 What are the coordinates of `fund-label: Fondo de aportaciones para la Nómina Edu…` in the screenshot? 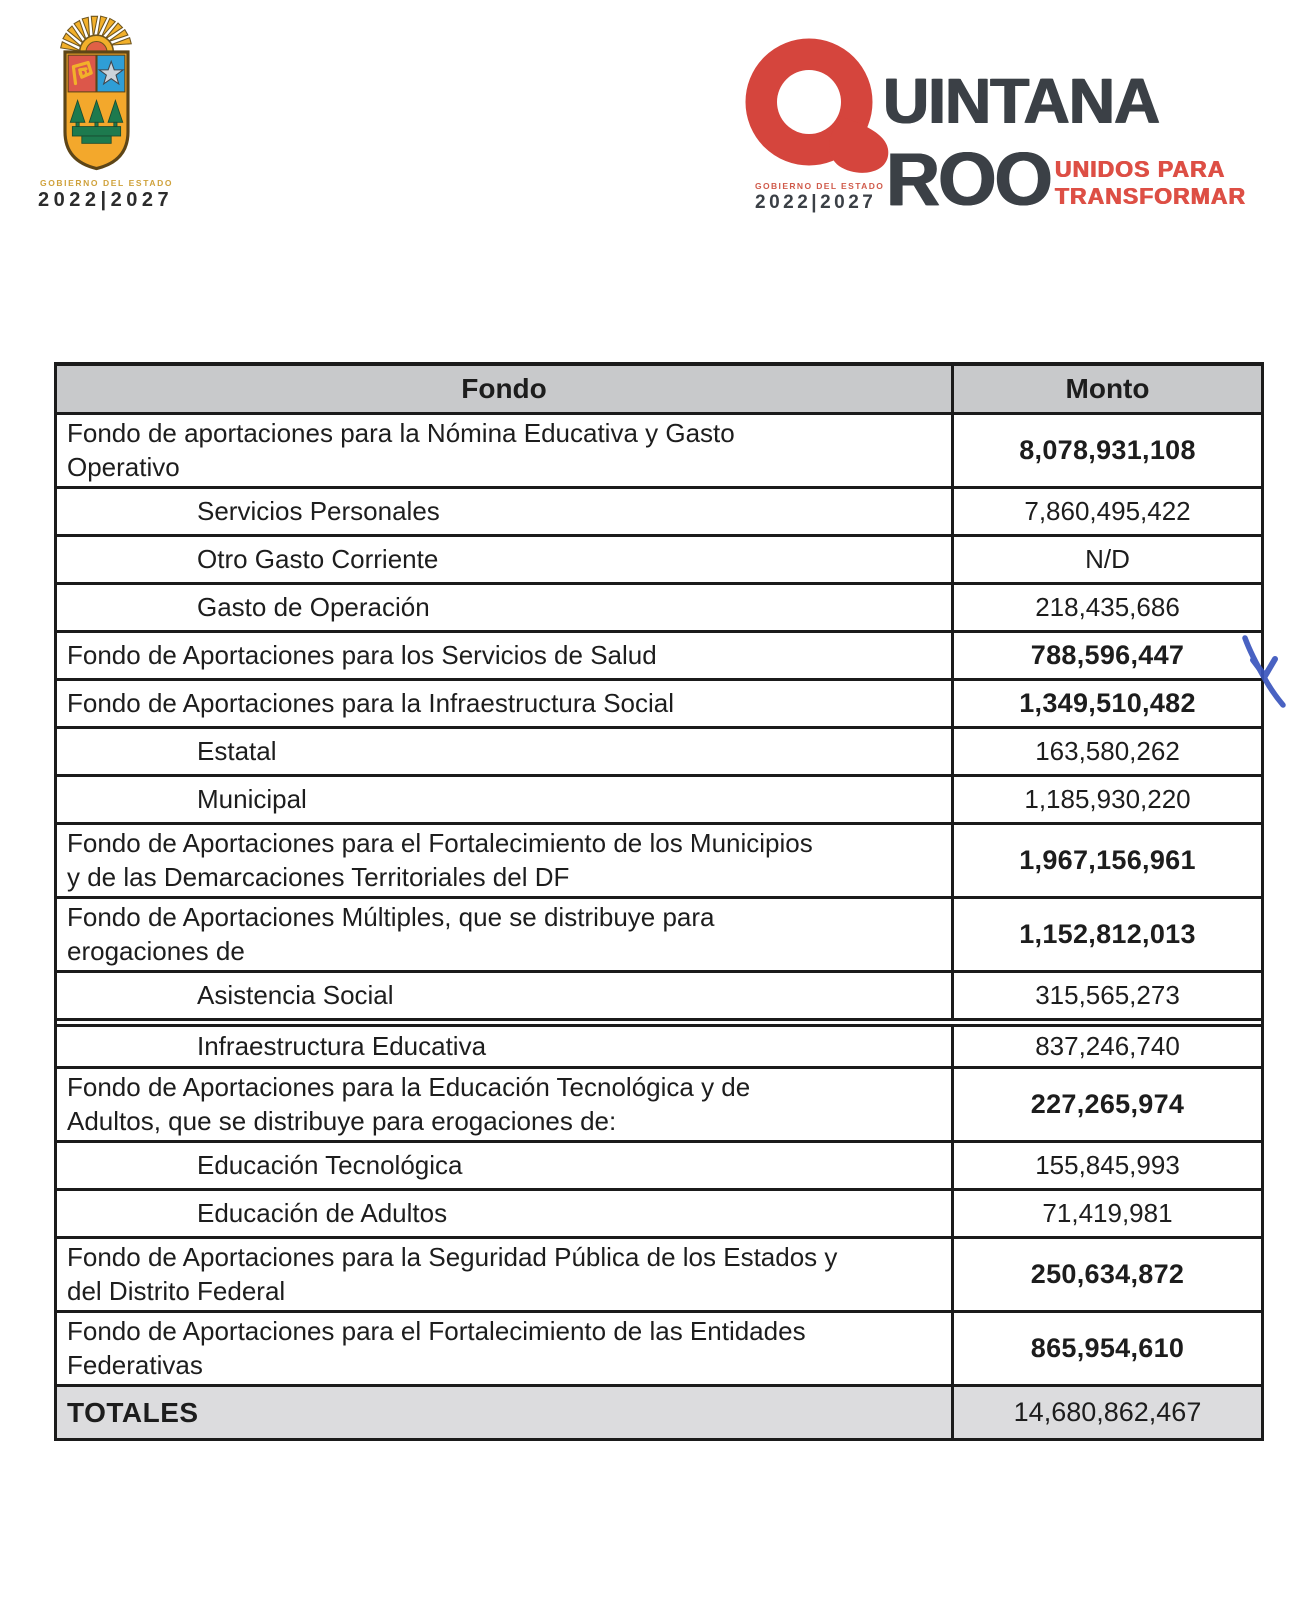 It's located at (505, 450).